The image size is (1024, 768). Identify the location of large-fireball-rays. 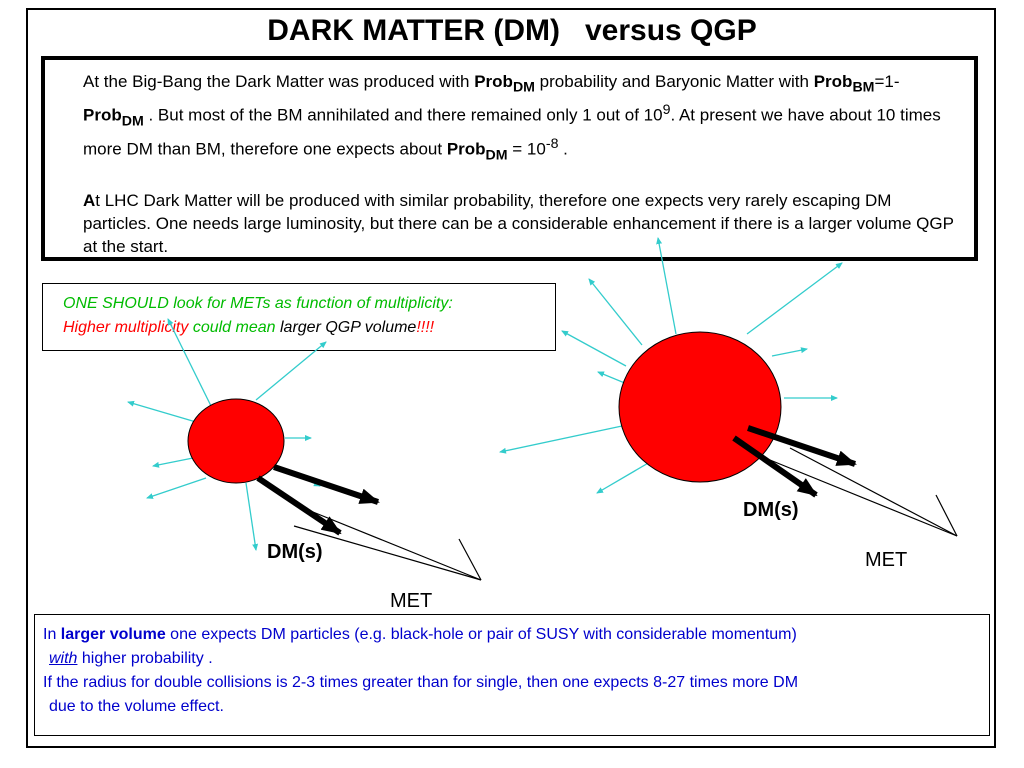
(671, 365).